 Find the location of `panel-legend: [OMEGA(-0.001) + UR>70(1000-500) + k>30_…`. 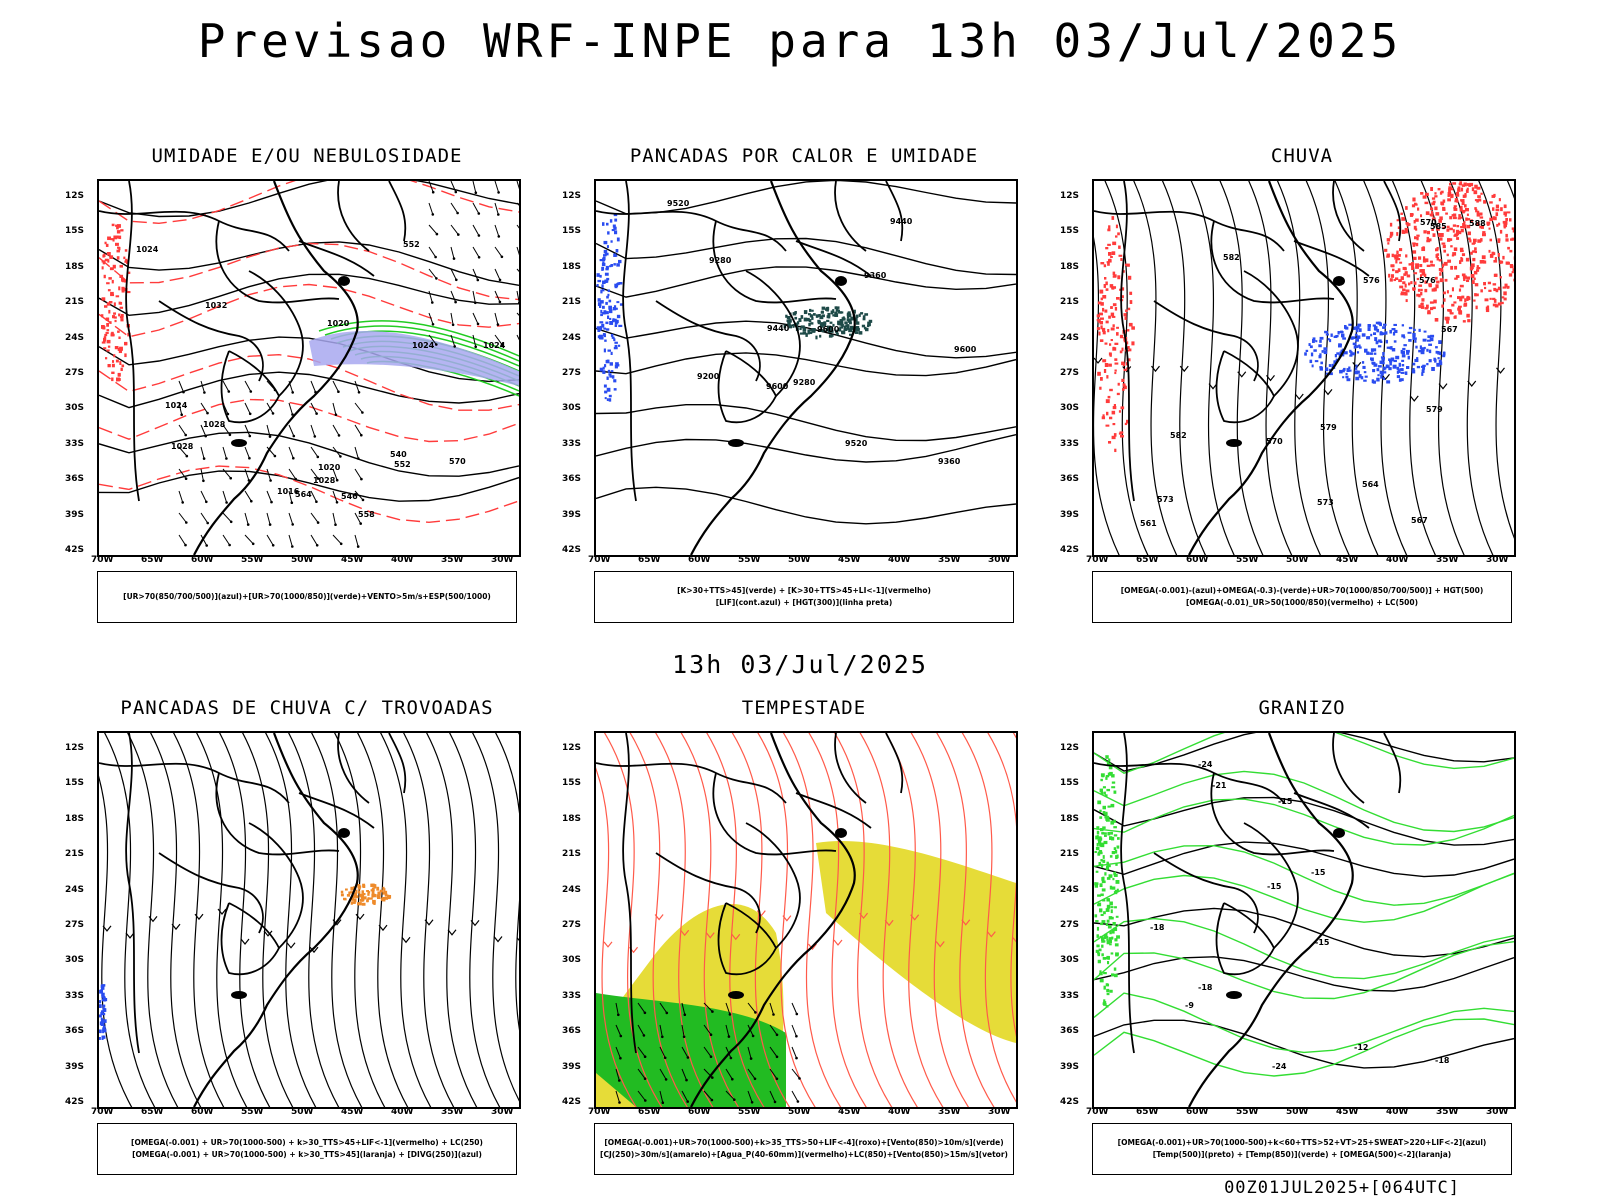

panel-legend: [OMEGA(-0.001) + UR>70(1000-500) + k>30_… is located at coordinates (307, 1149).